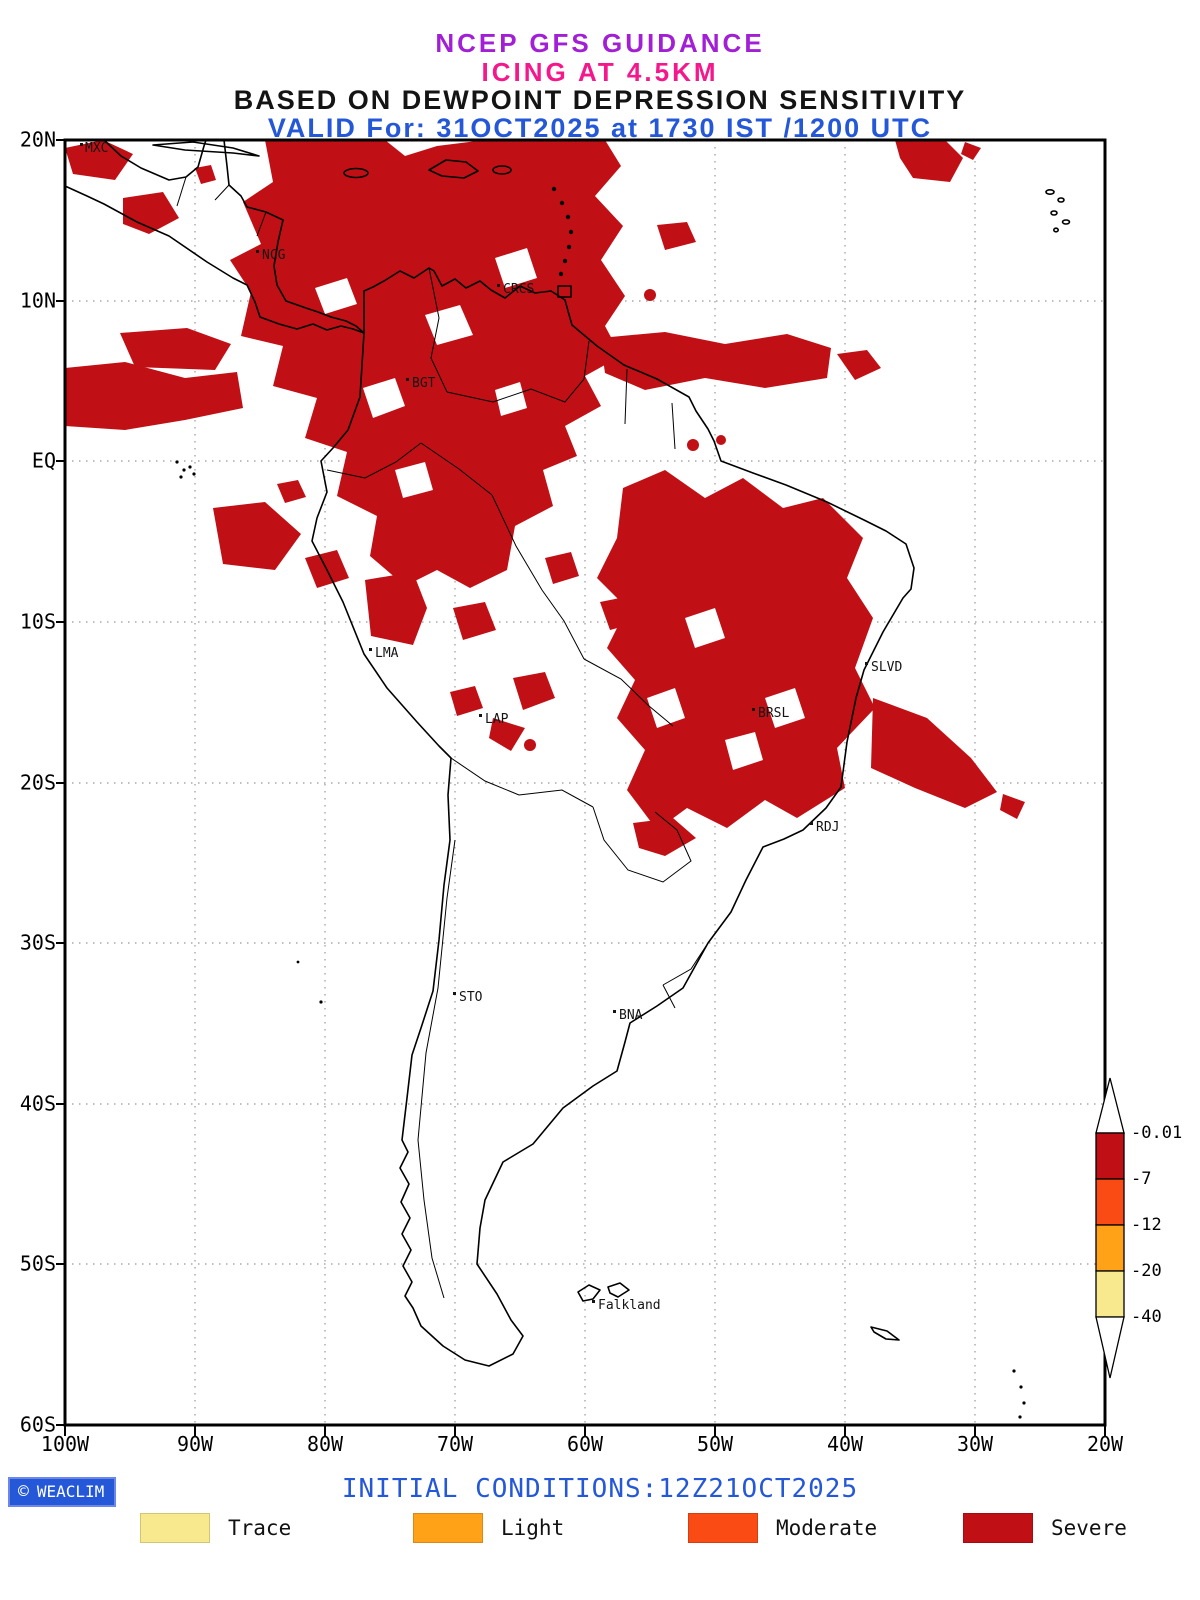 This screenshot has height=1600, width=1200. What do you see at coordinates (723, 1528) in the screenshot?
I see `legend-swatch-moderate` at bounding box center [723, 1528].